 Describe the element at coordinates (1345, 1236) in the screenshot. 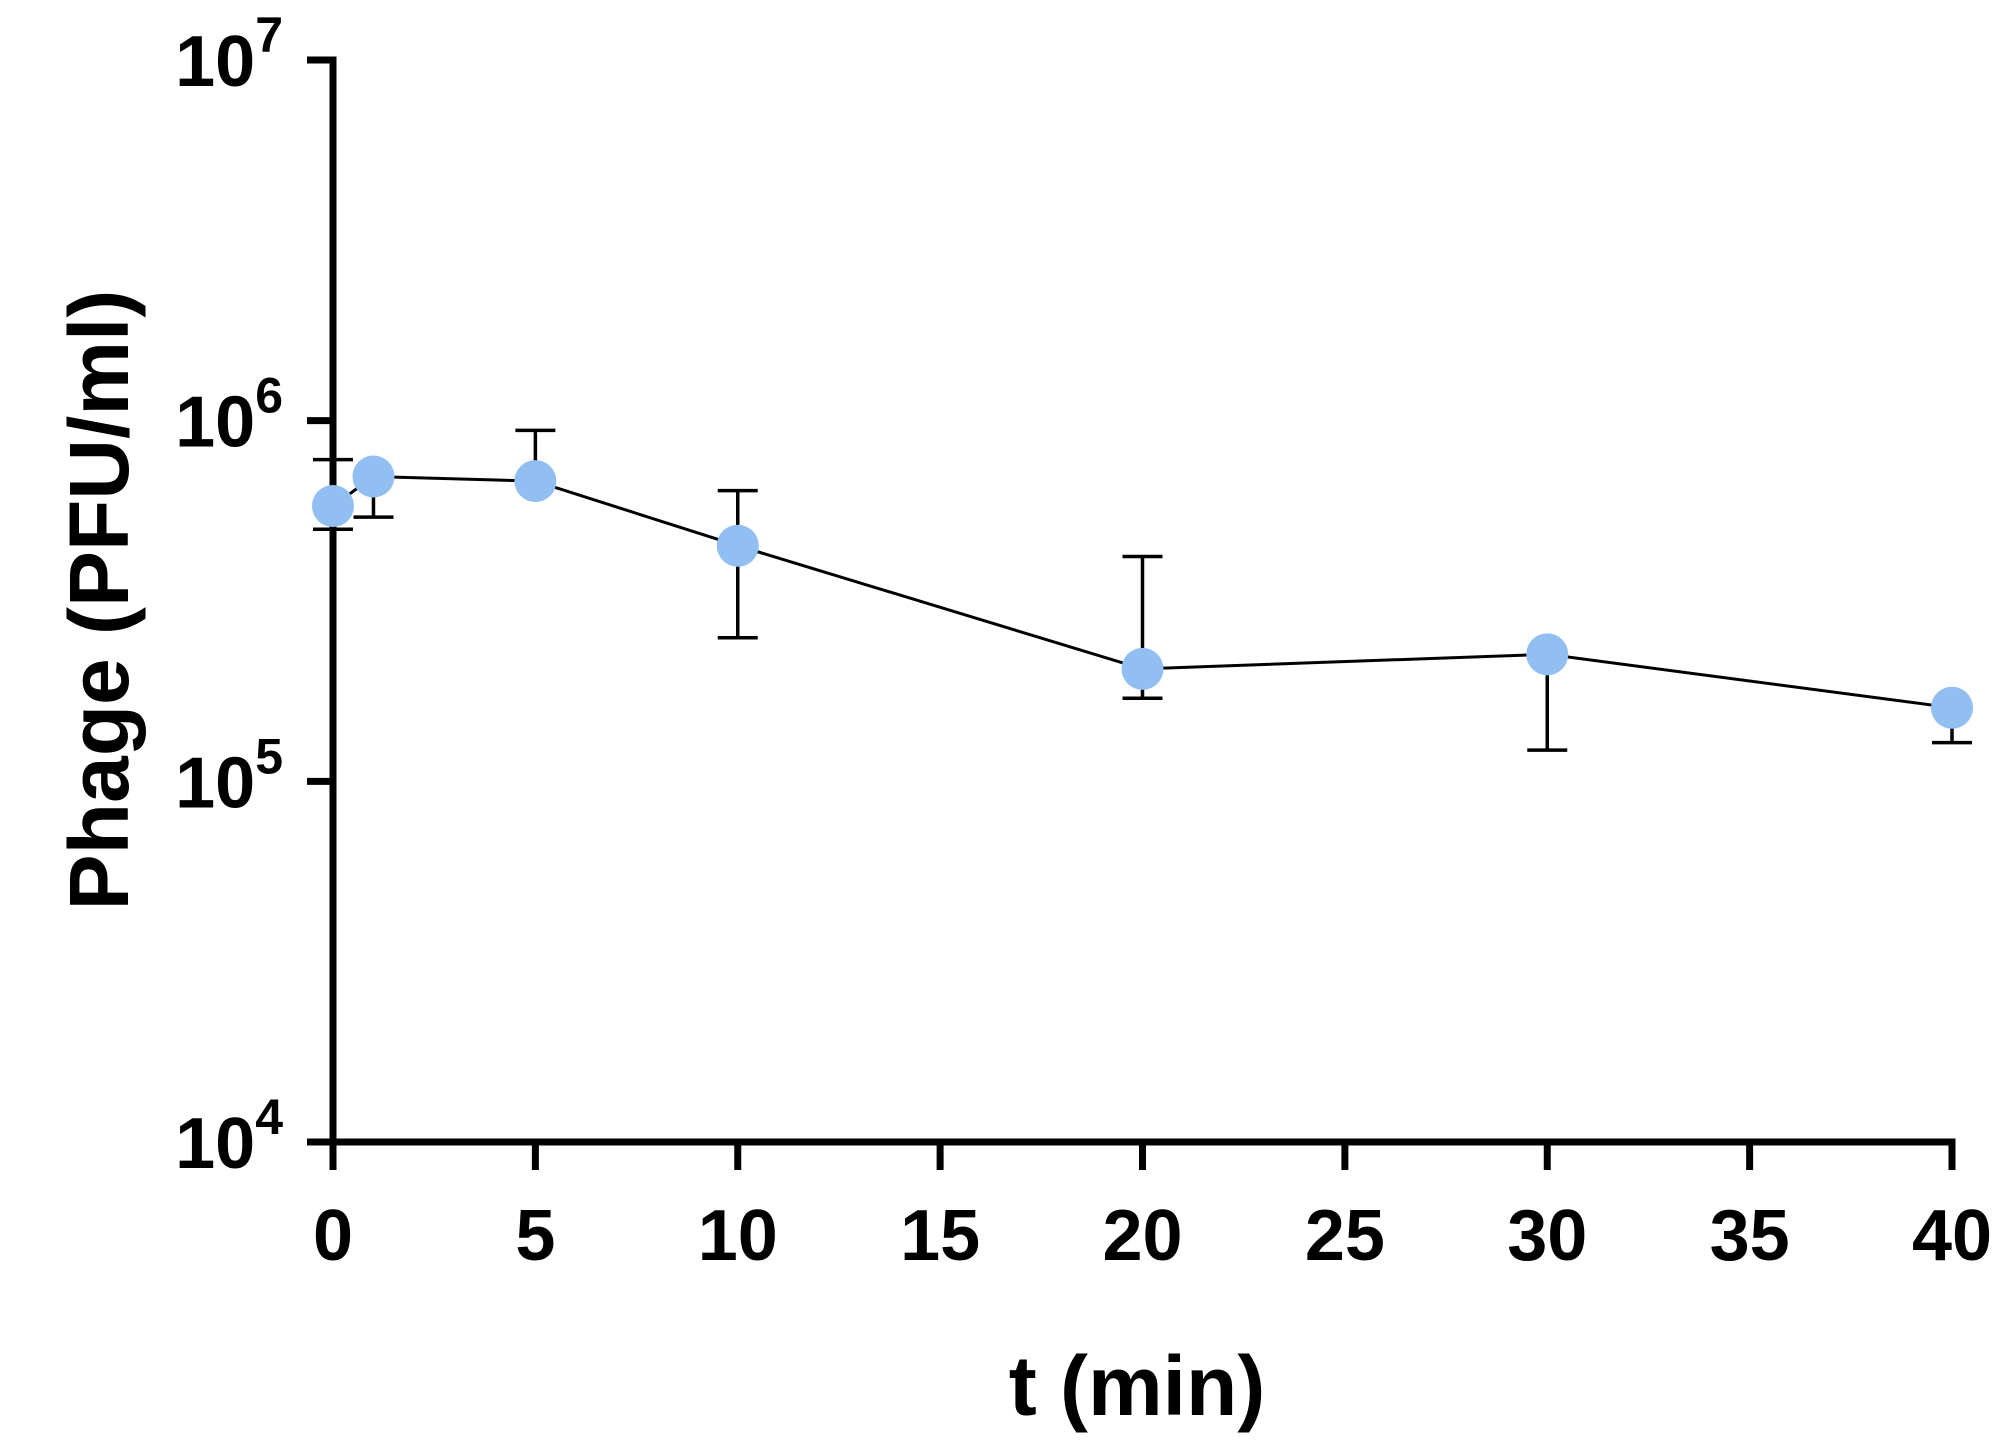

I see `x-tick-label: 25` at that location.